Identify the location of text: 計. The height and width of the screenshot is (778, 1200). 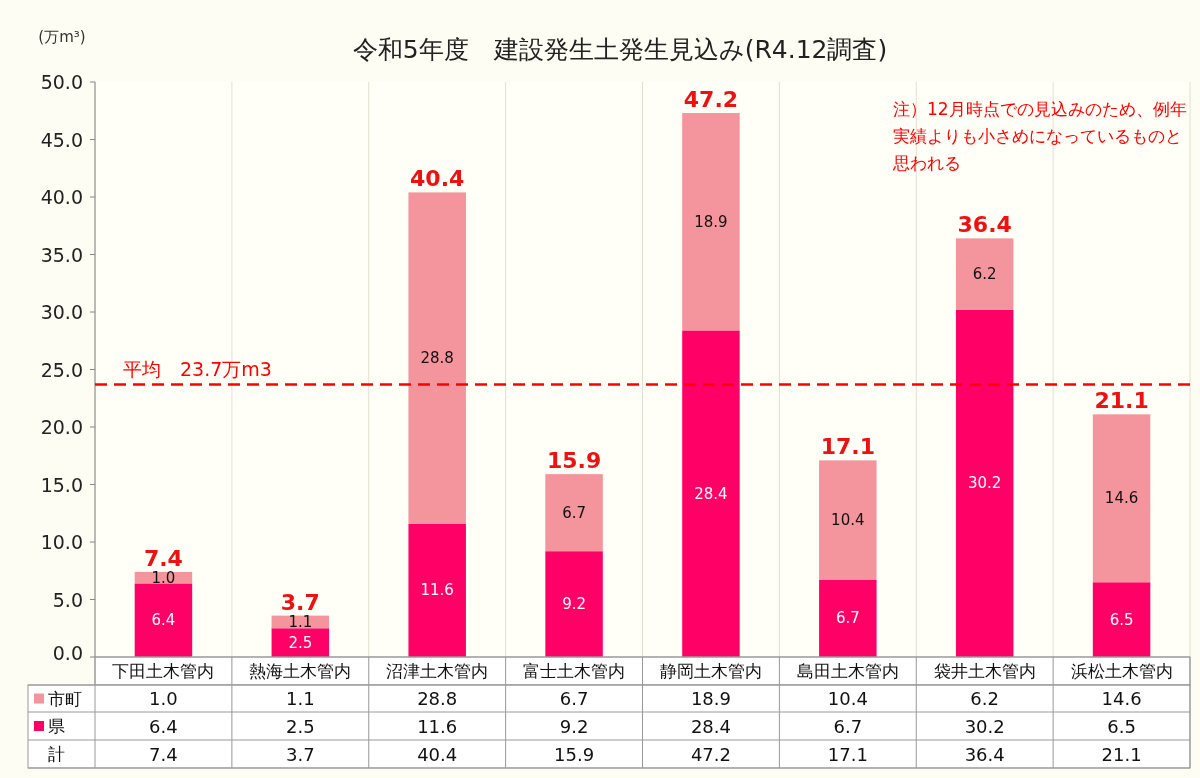
(56, 754).